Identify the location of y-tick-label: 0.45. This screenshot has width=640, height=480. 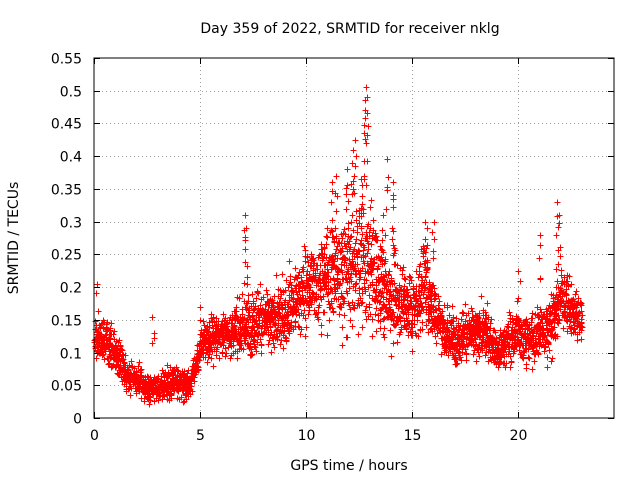
(66, 125).